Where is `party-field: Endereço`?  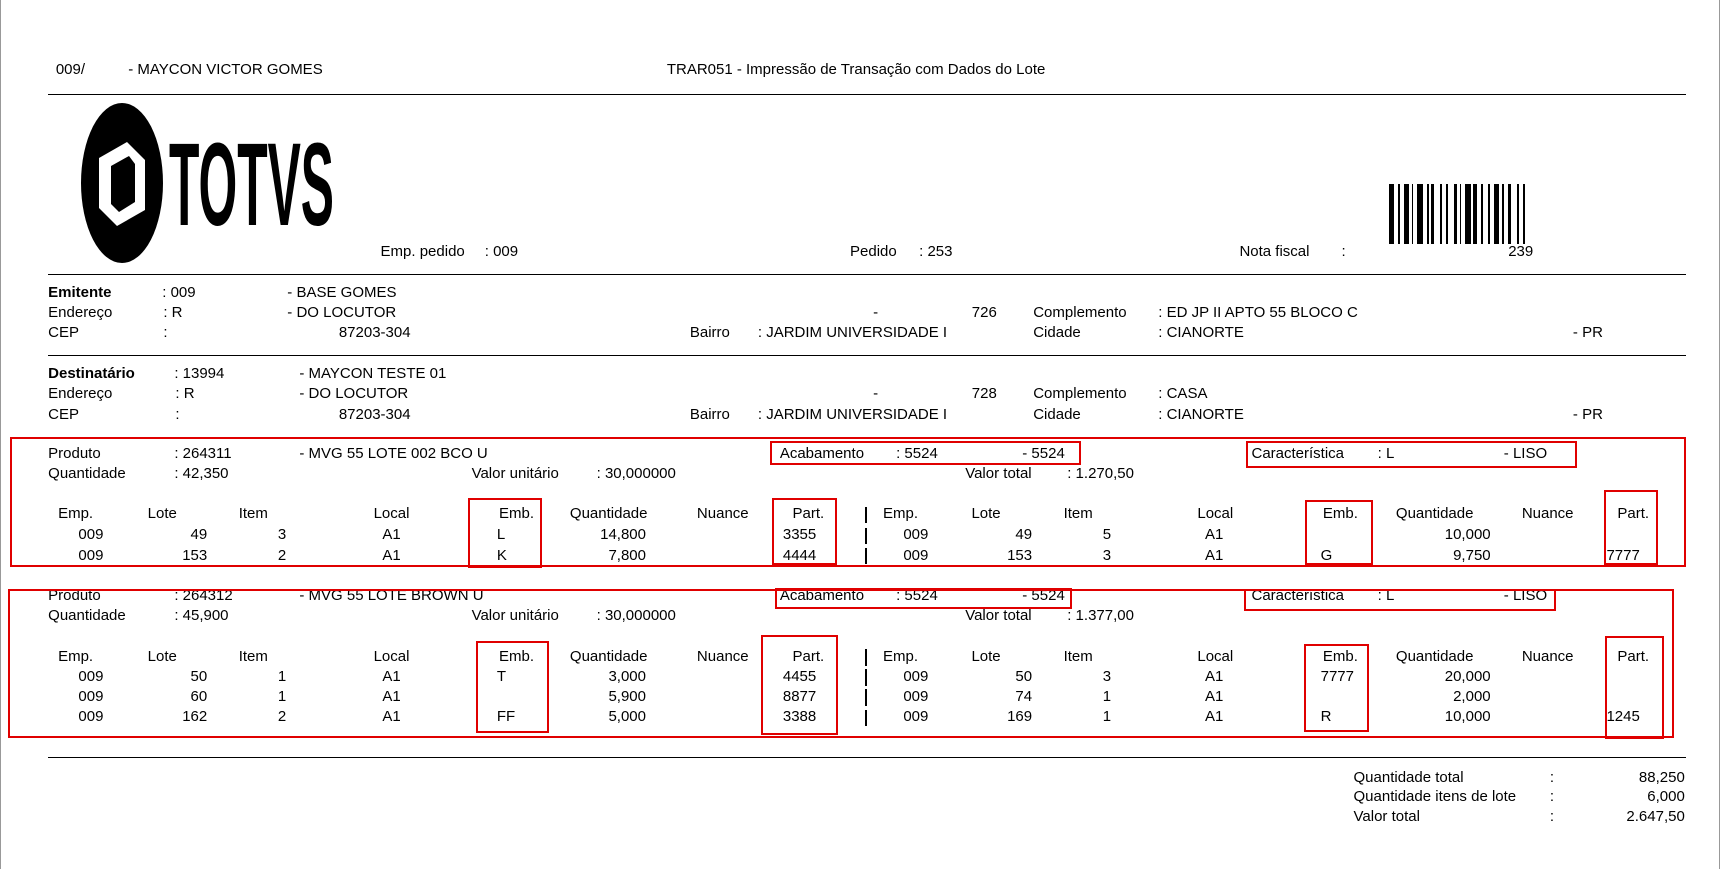
party-field: Endereço is located at coordinates (80, 394).